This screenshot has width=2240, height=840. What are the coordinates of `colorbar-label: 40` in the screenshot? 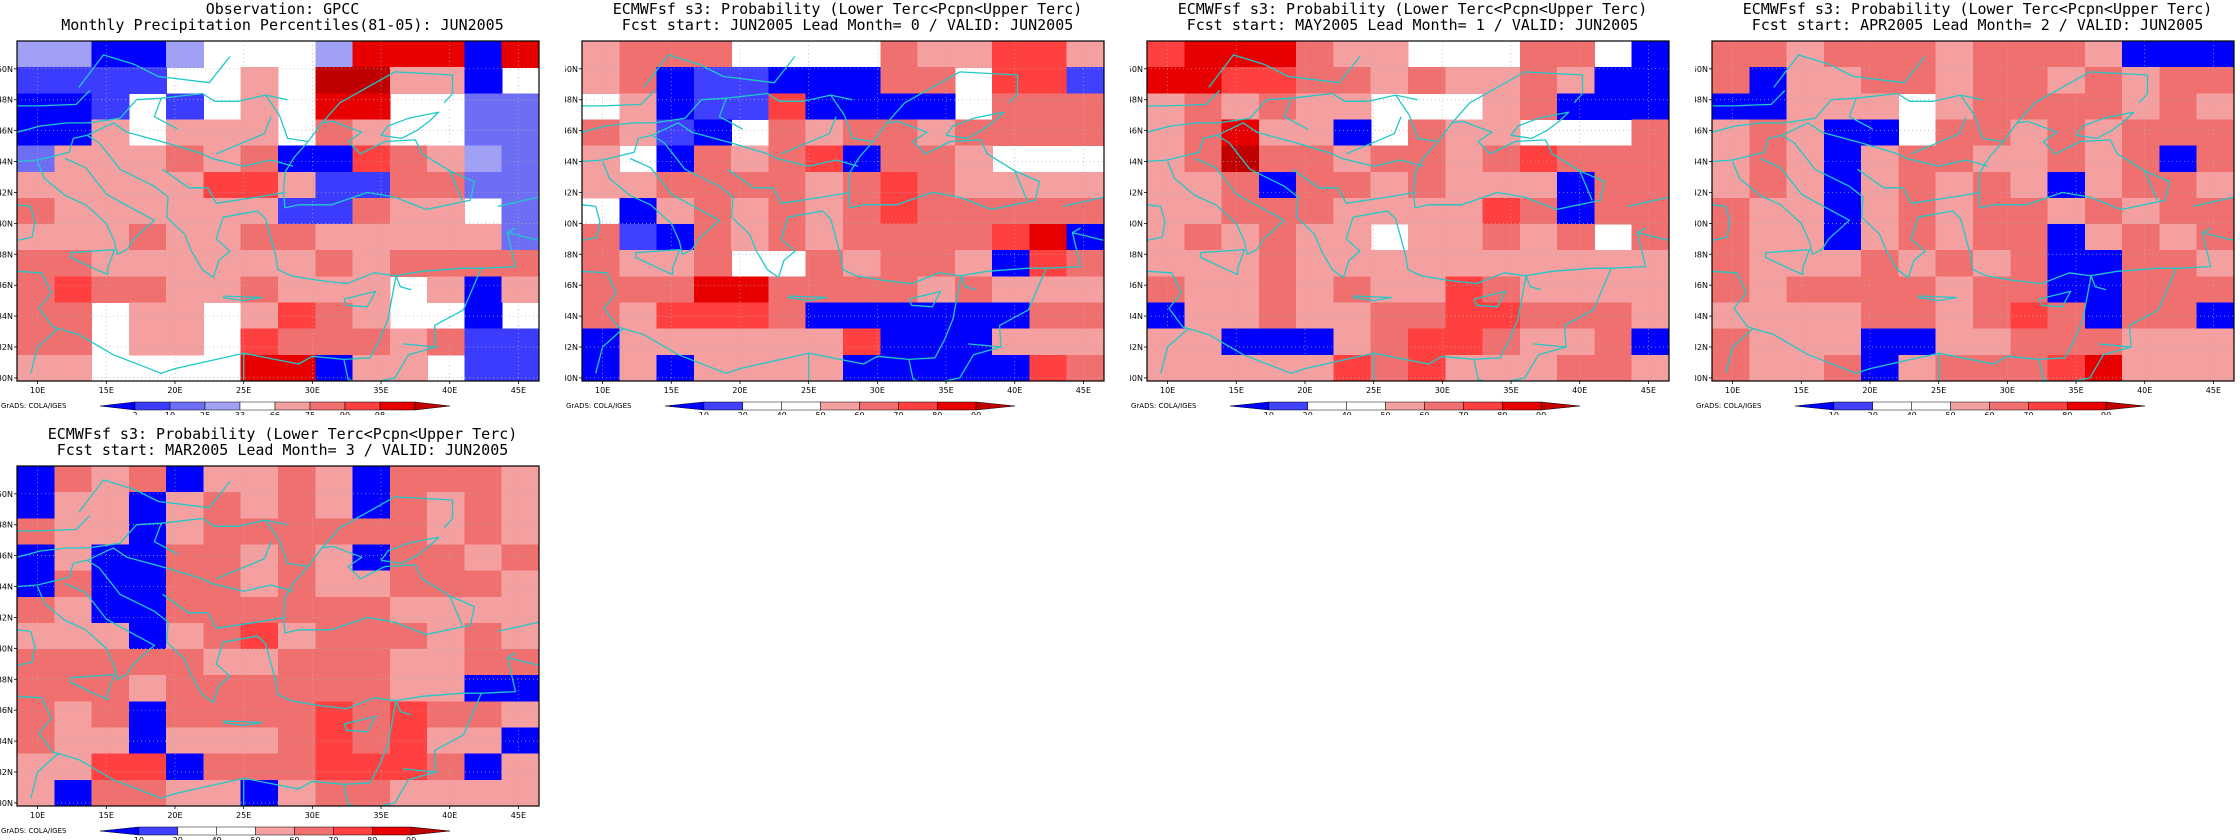 It's located at (1912, 413).